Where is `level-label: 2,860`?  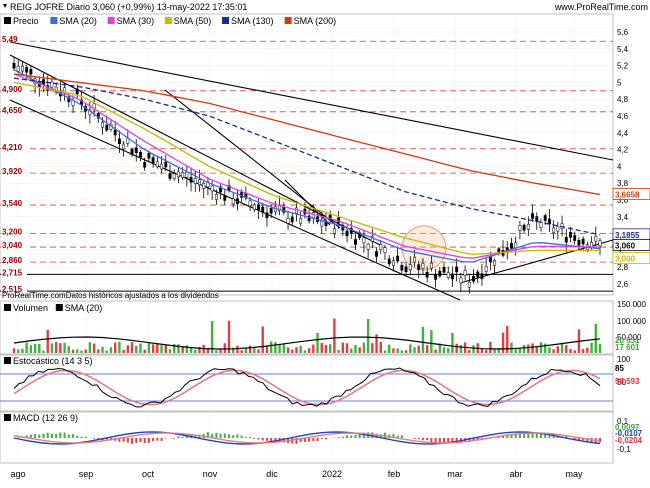
level-label: 2,860 is located at coordinates (12, 260).